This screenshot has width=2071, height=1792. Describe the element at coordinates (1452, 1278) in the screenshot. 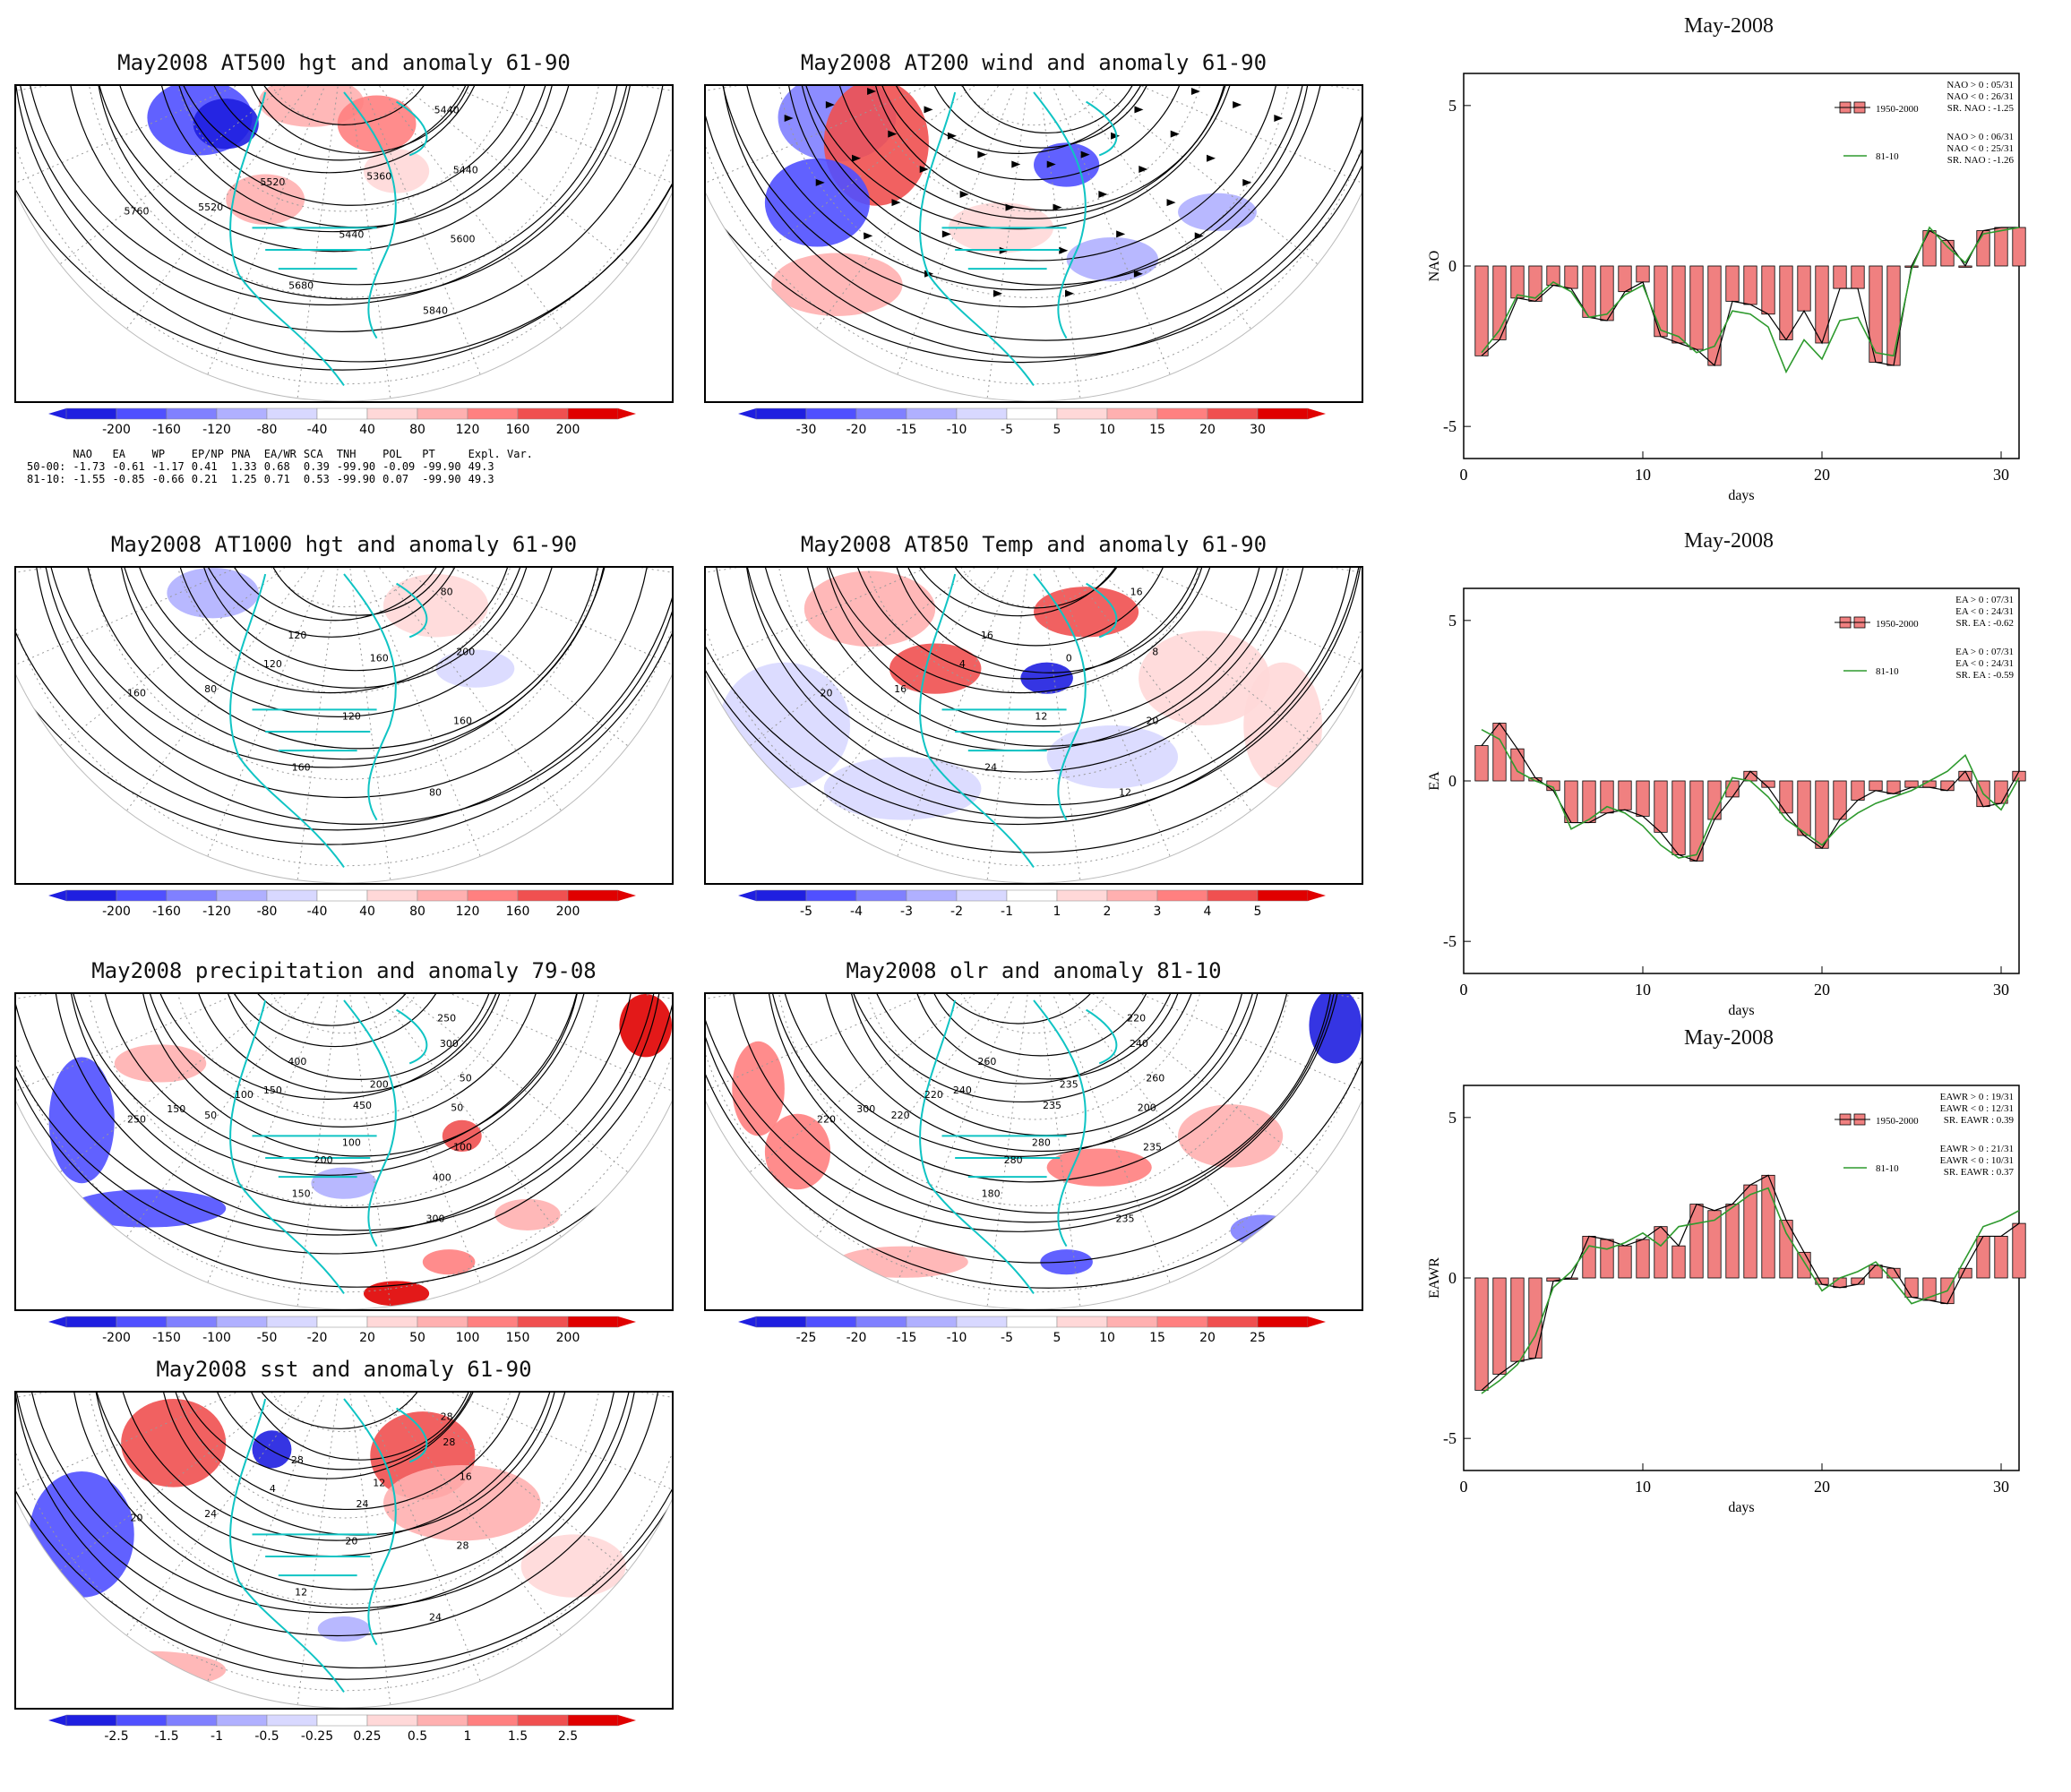

I see `y-tick-label: 0` at that location.